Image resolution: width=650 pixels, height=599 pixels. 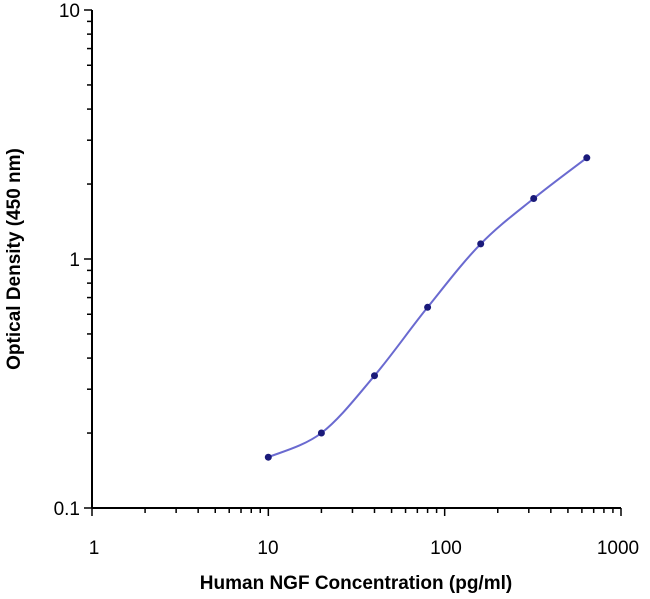 What do you see at coordinates (446, 548) in the screenshot?
I see `x-tick-label-100: 100` at bounding box center [446, 548].